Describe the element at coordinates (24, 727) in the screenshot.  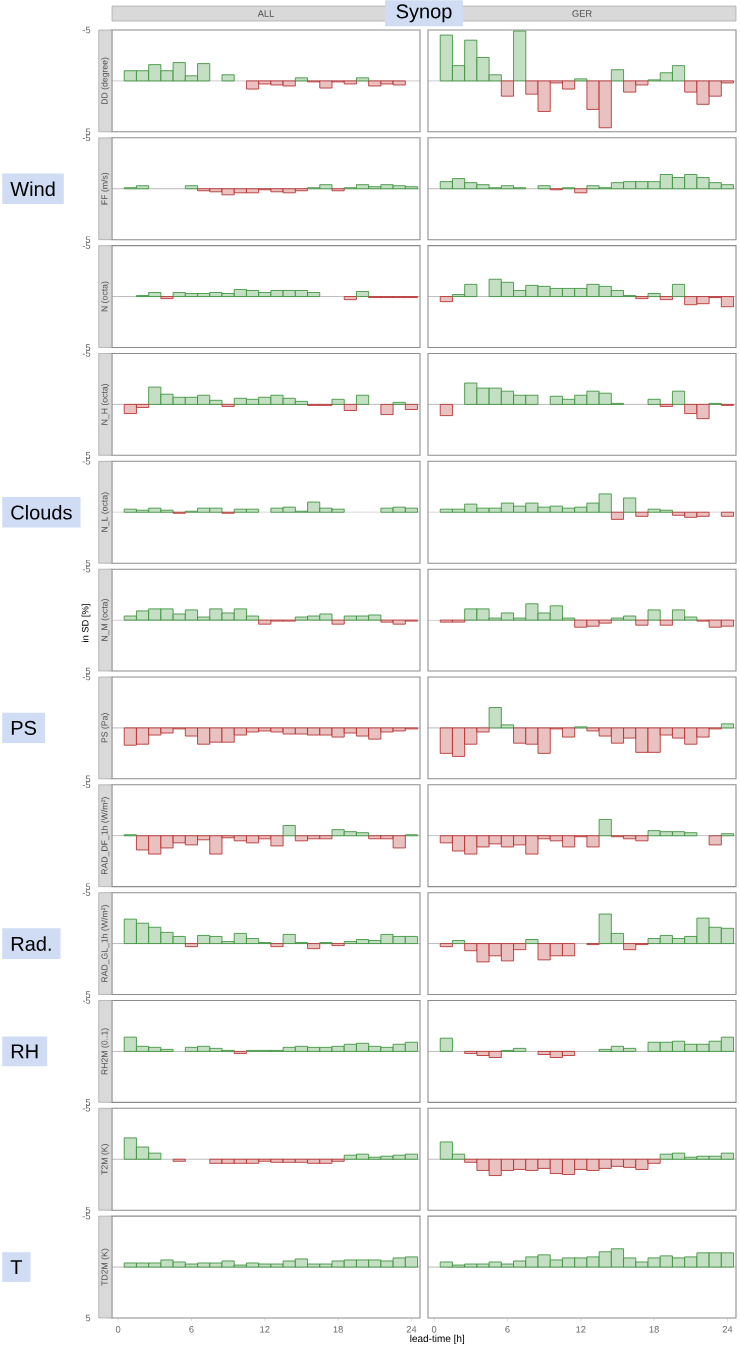
I see `text: PS` at that location.